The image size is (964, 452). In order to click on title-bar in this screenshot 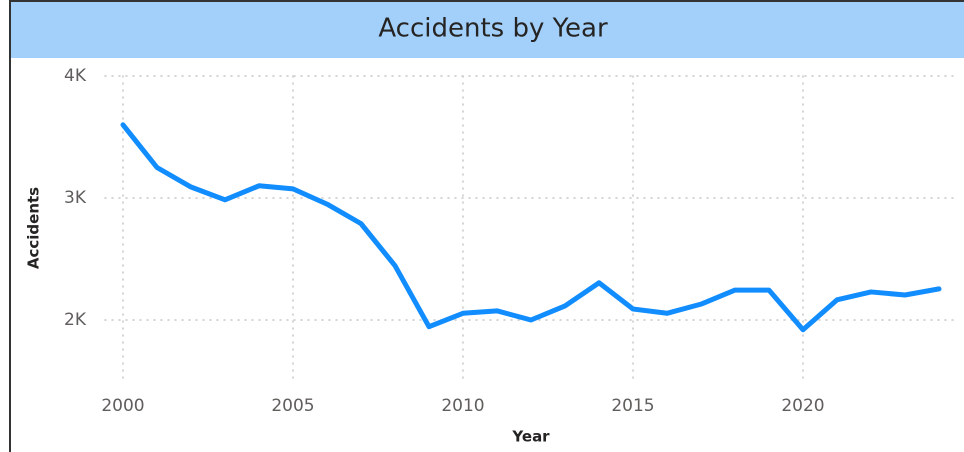, I will do `click(487, 29)`.